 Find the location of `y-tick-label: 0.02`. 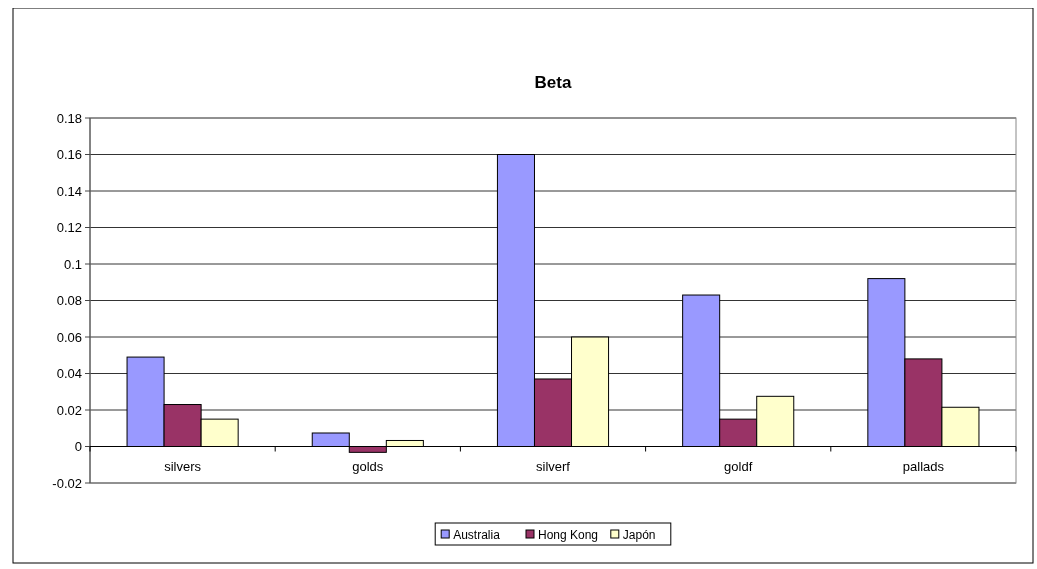

y-tick-label: 0.02 is located at coordinates (69, 410).